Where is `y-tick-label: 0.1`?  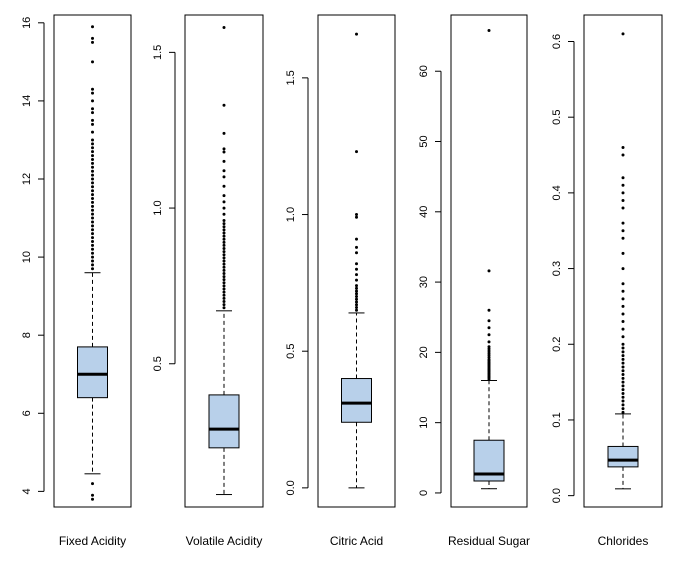
y-tick-label: 0.1 is located at coordinates (557, 419).